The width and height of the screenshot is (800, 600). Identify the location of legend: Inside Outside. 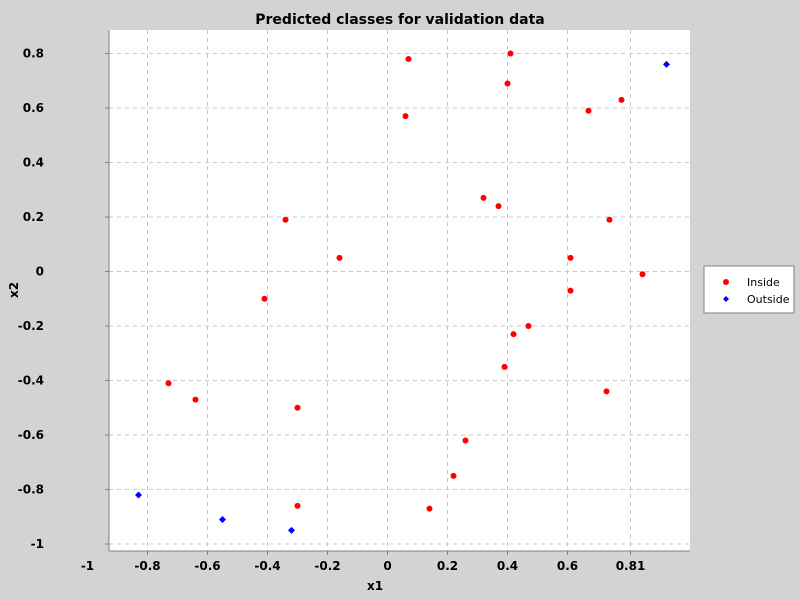
(749, 289).